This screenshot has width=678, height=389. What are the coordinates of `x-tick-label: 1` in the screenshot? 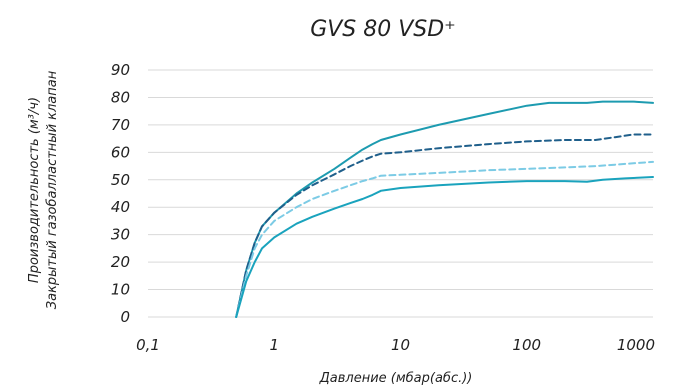 It's located at (274, 345).